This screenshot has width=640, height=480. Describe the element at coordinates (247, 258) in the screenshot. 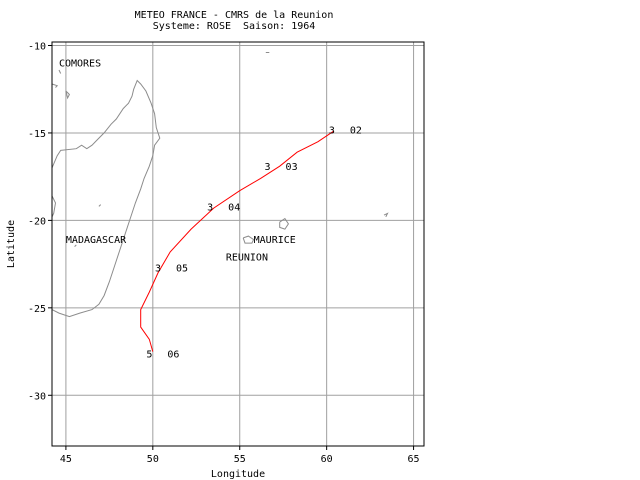

I see `place-label: REUNION` at that location.